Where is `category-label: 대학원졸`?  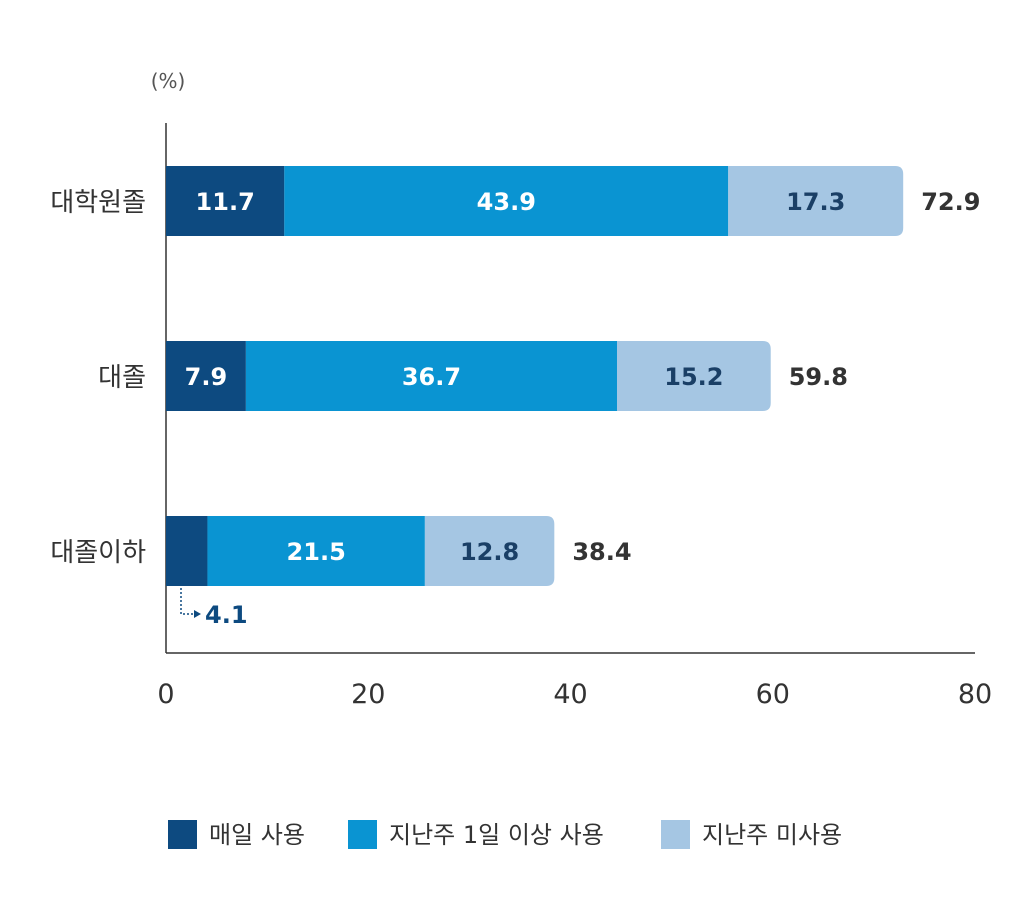
category-label: 대학원졸 is located at coordinates (98, 203).